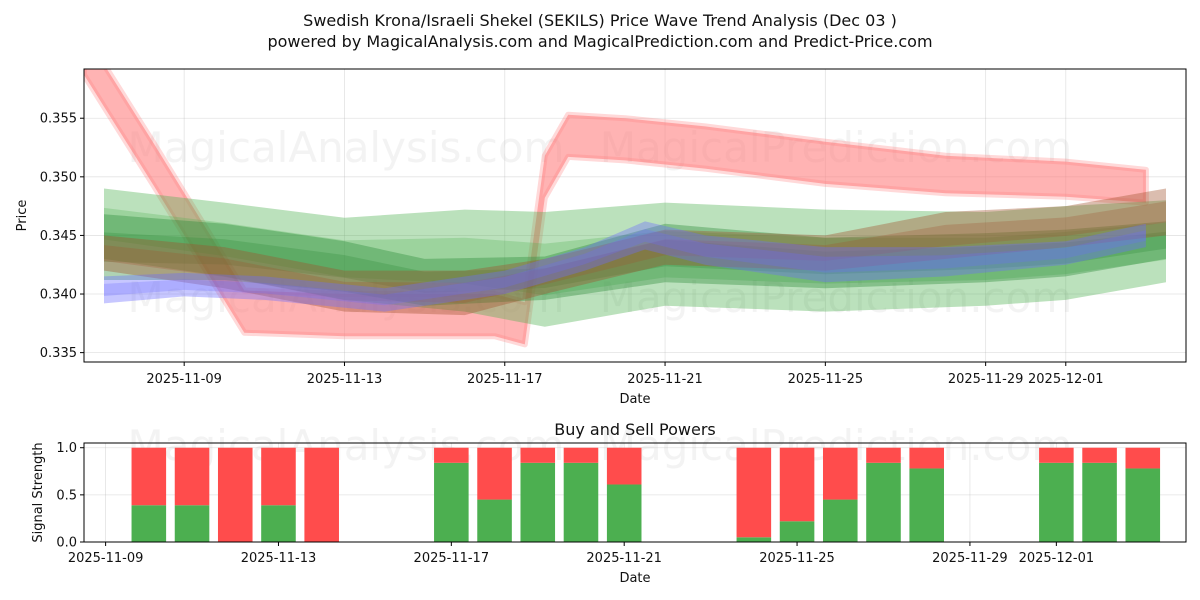 Image resolution: width=1200 pixels, height=600 pixels. What do you see at coordinates (58, 353) in the screenshot?
I see `y-tick-label: 0.335` at bounding box center [58, 353].